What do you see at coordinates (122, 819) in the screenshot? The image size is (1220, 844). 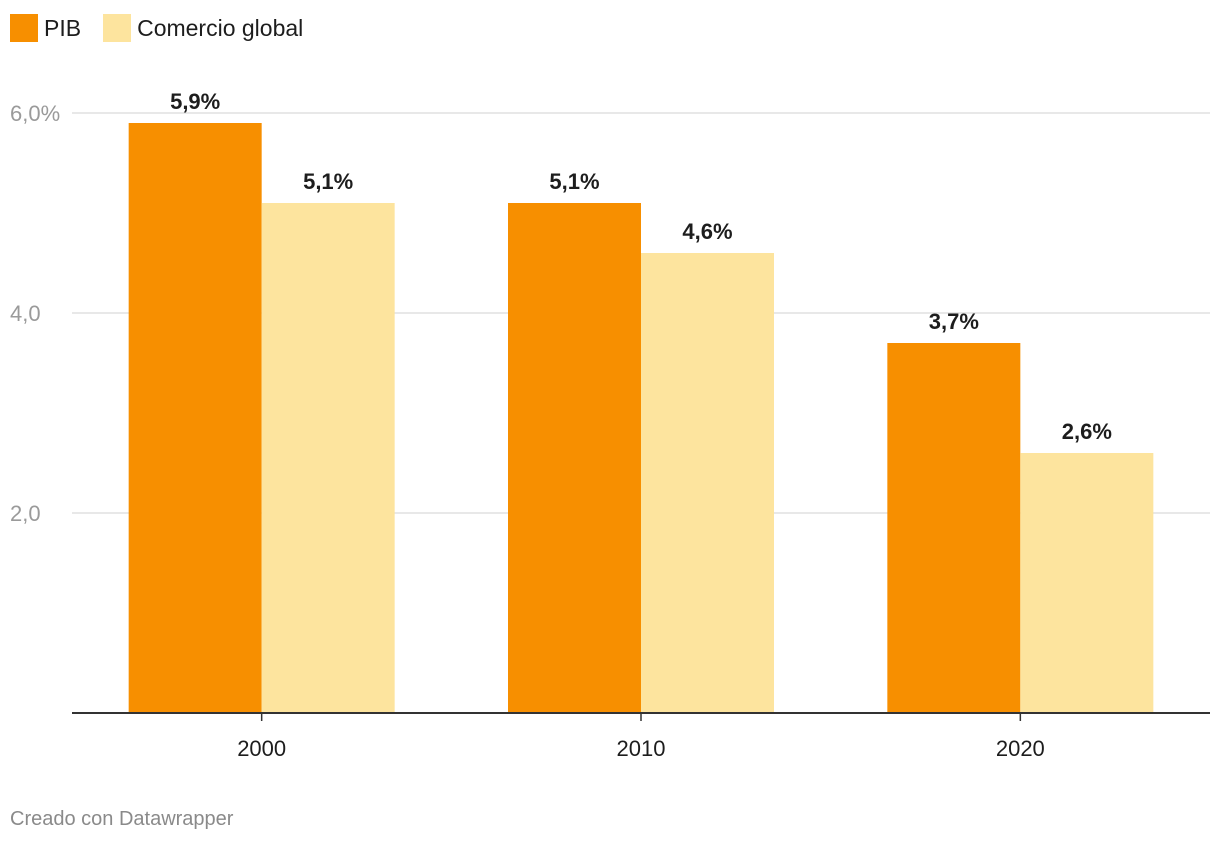 I see `footer-credit: Creado con Datawrapper` at bounding box center [122, 819].